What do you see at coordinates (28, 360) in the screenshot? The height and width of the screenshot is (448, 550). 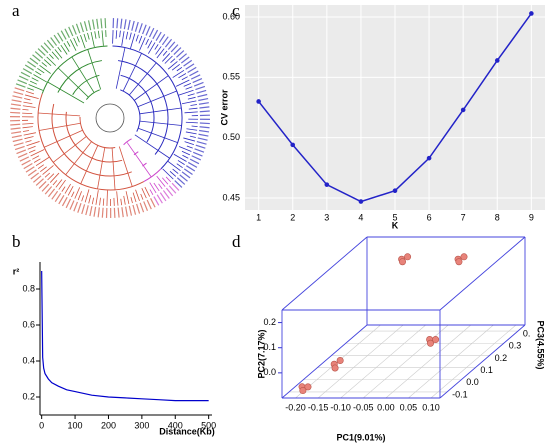 I see `y-tick-label: 0.4` at bounding box center [28, 360].